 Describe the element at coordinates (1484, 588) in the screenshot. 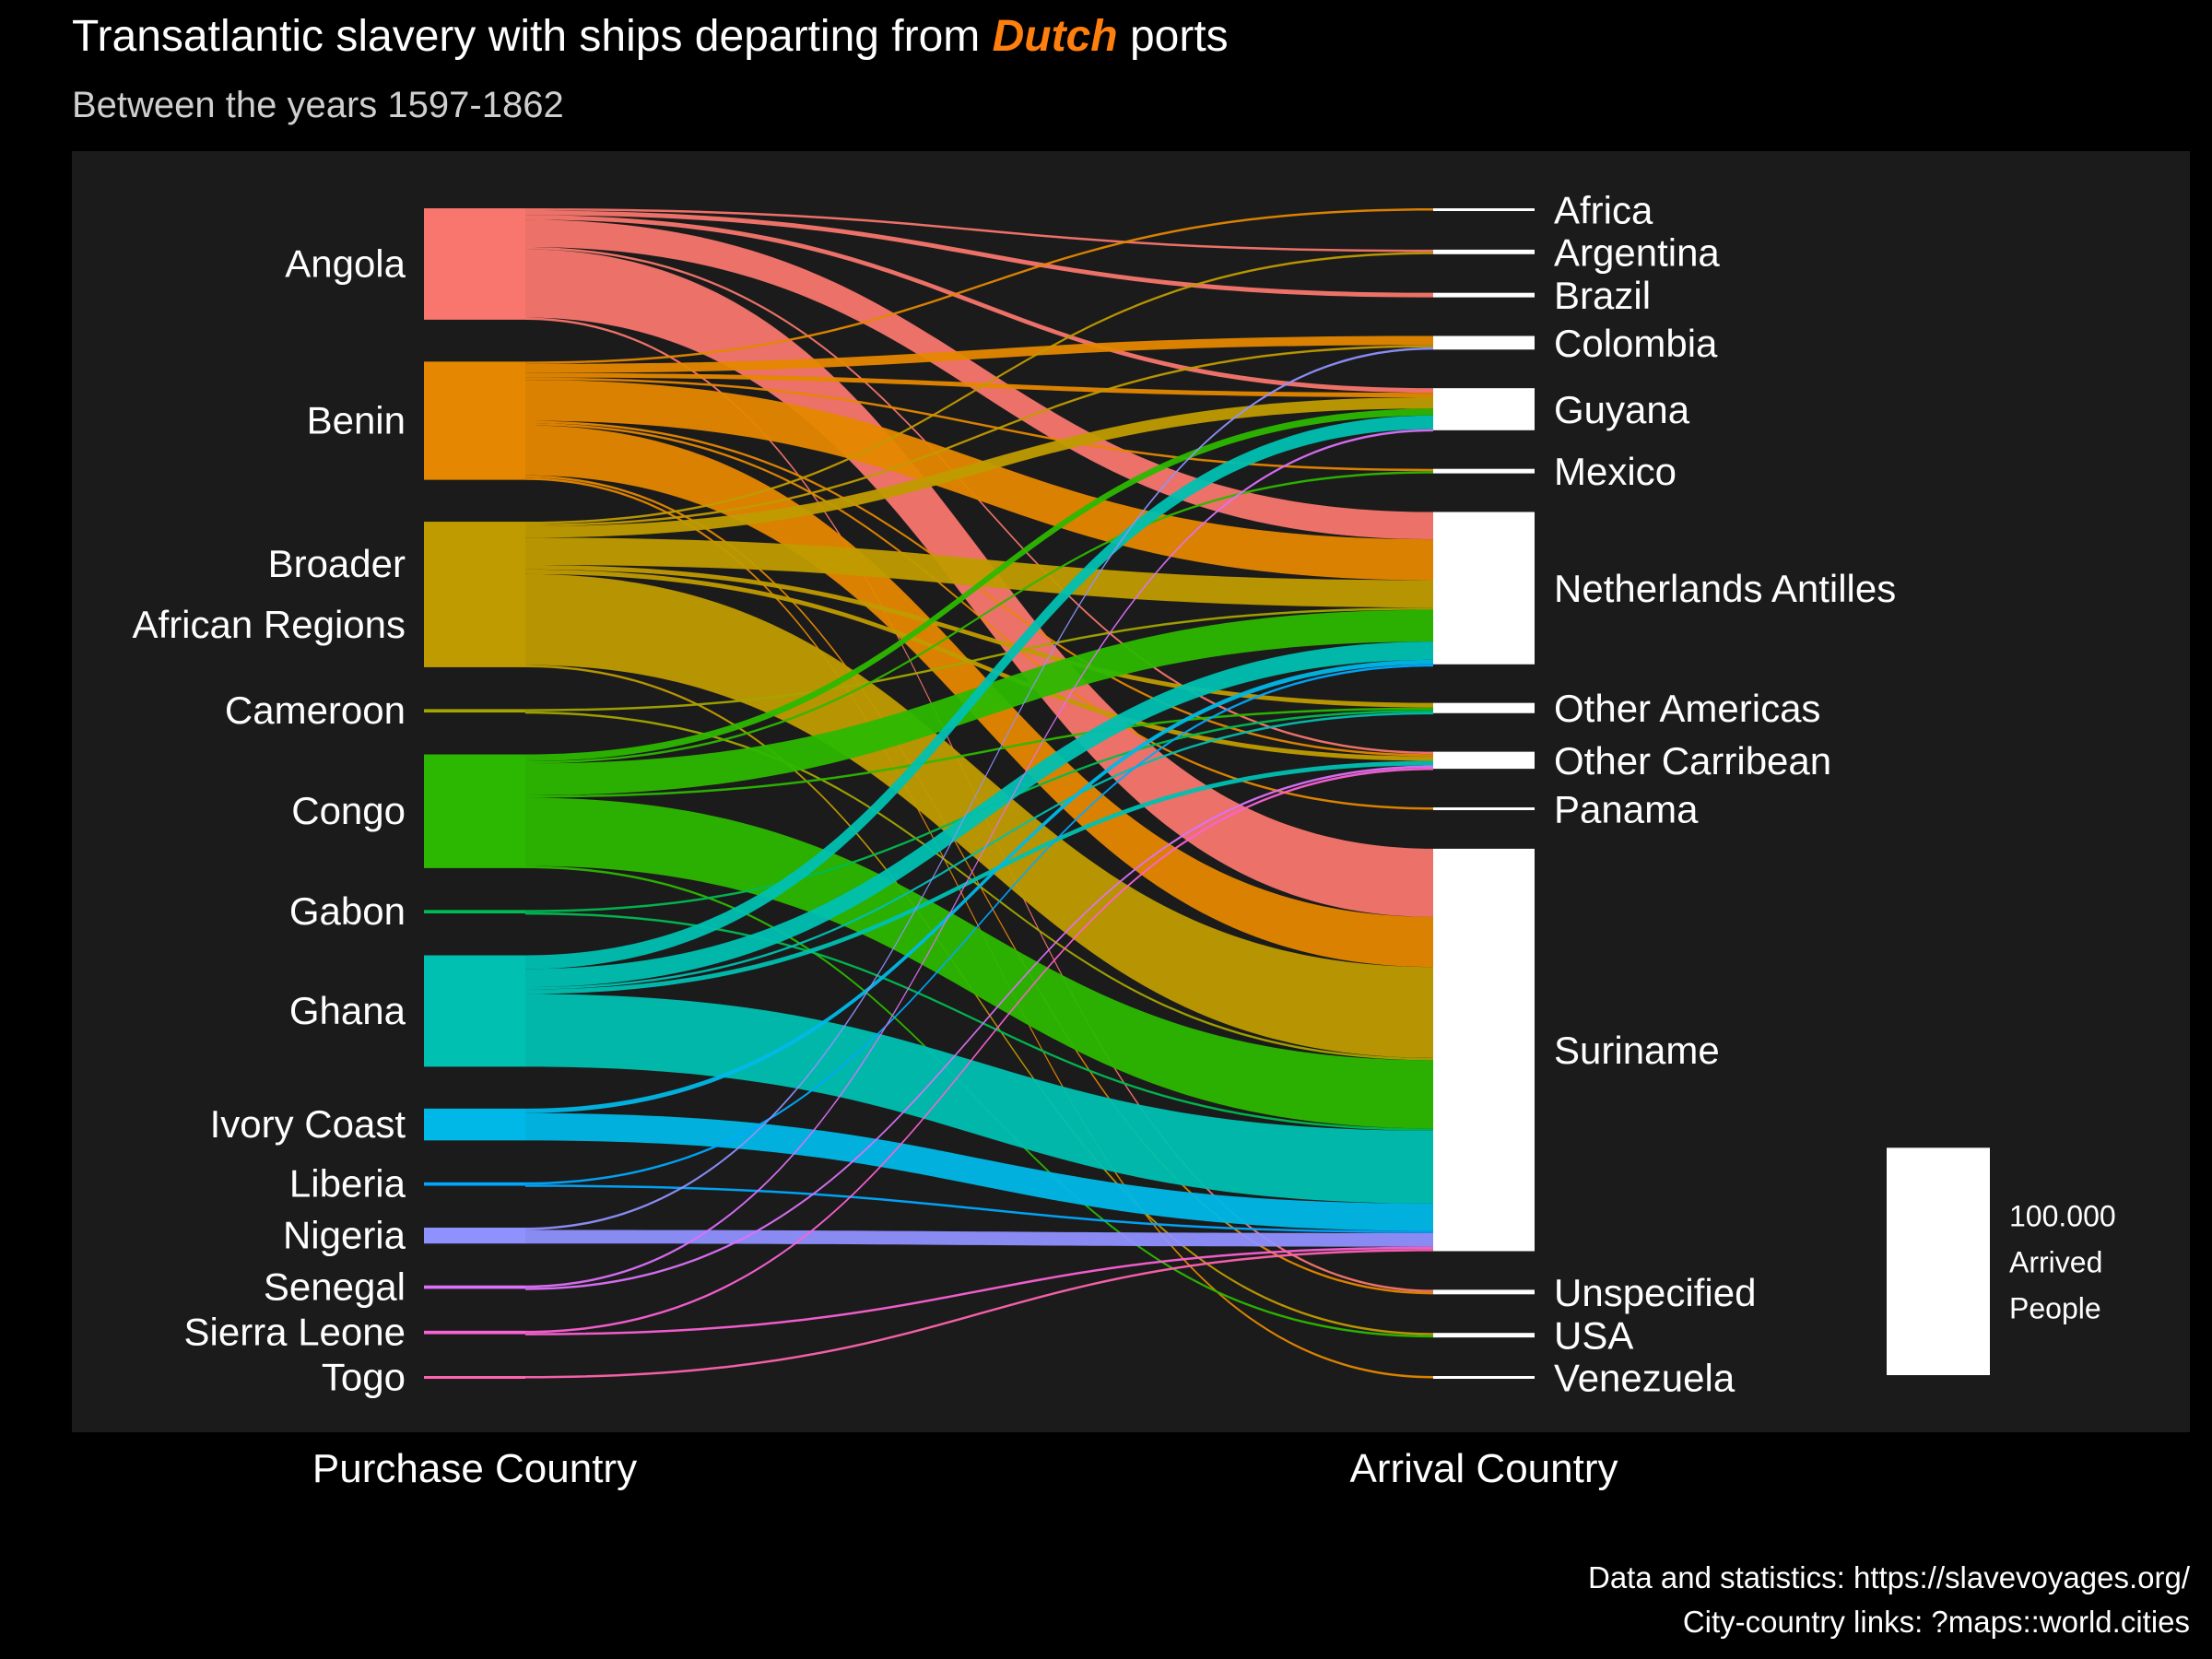

I see `target-node-netherlands-antilles` at that location.